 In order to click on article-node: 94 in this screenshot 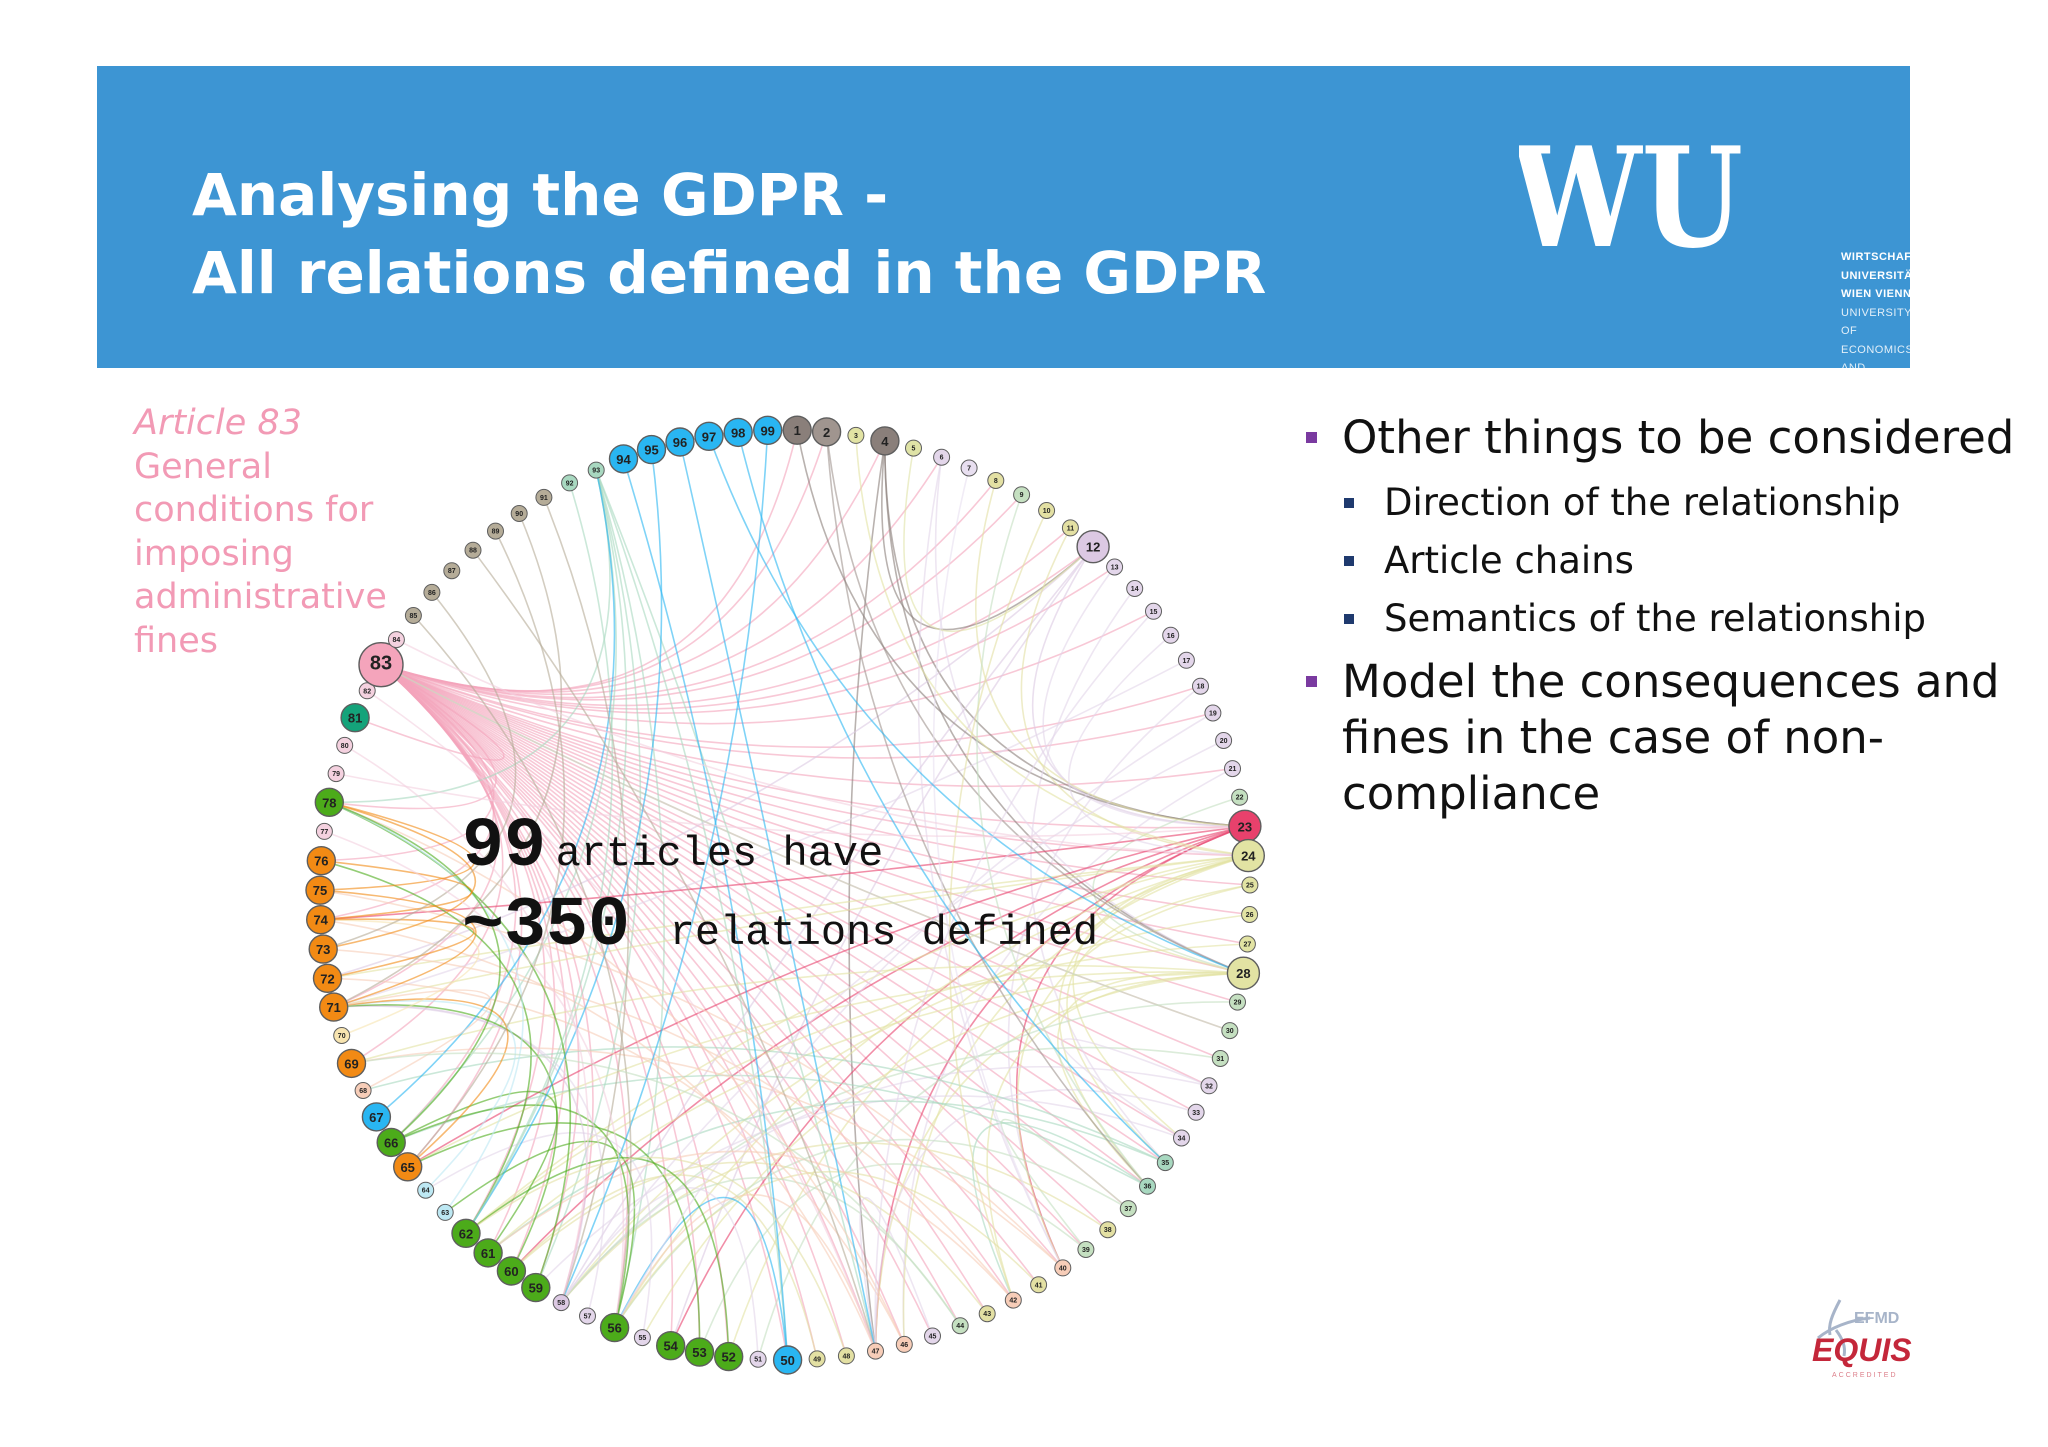, I will do `click(623, 459)`.